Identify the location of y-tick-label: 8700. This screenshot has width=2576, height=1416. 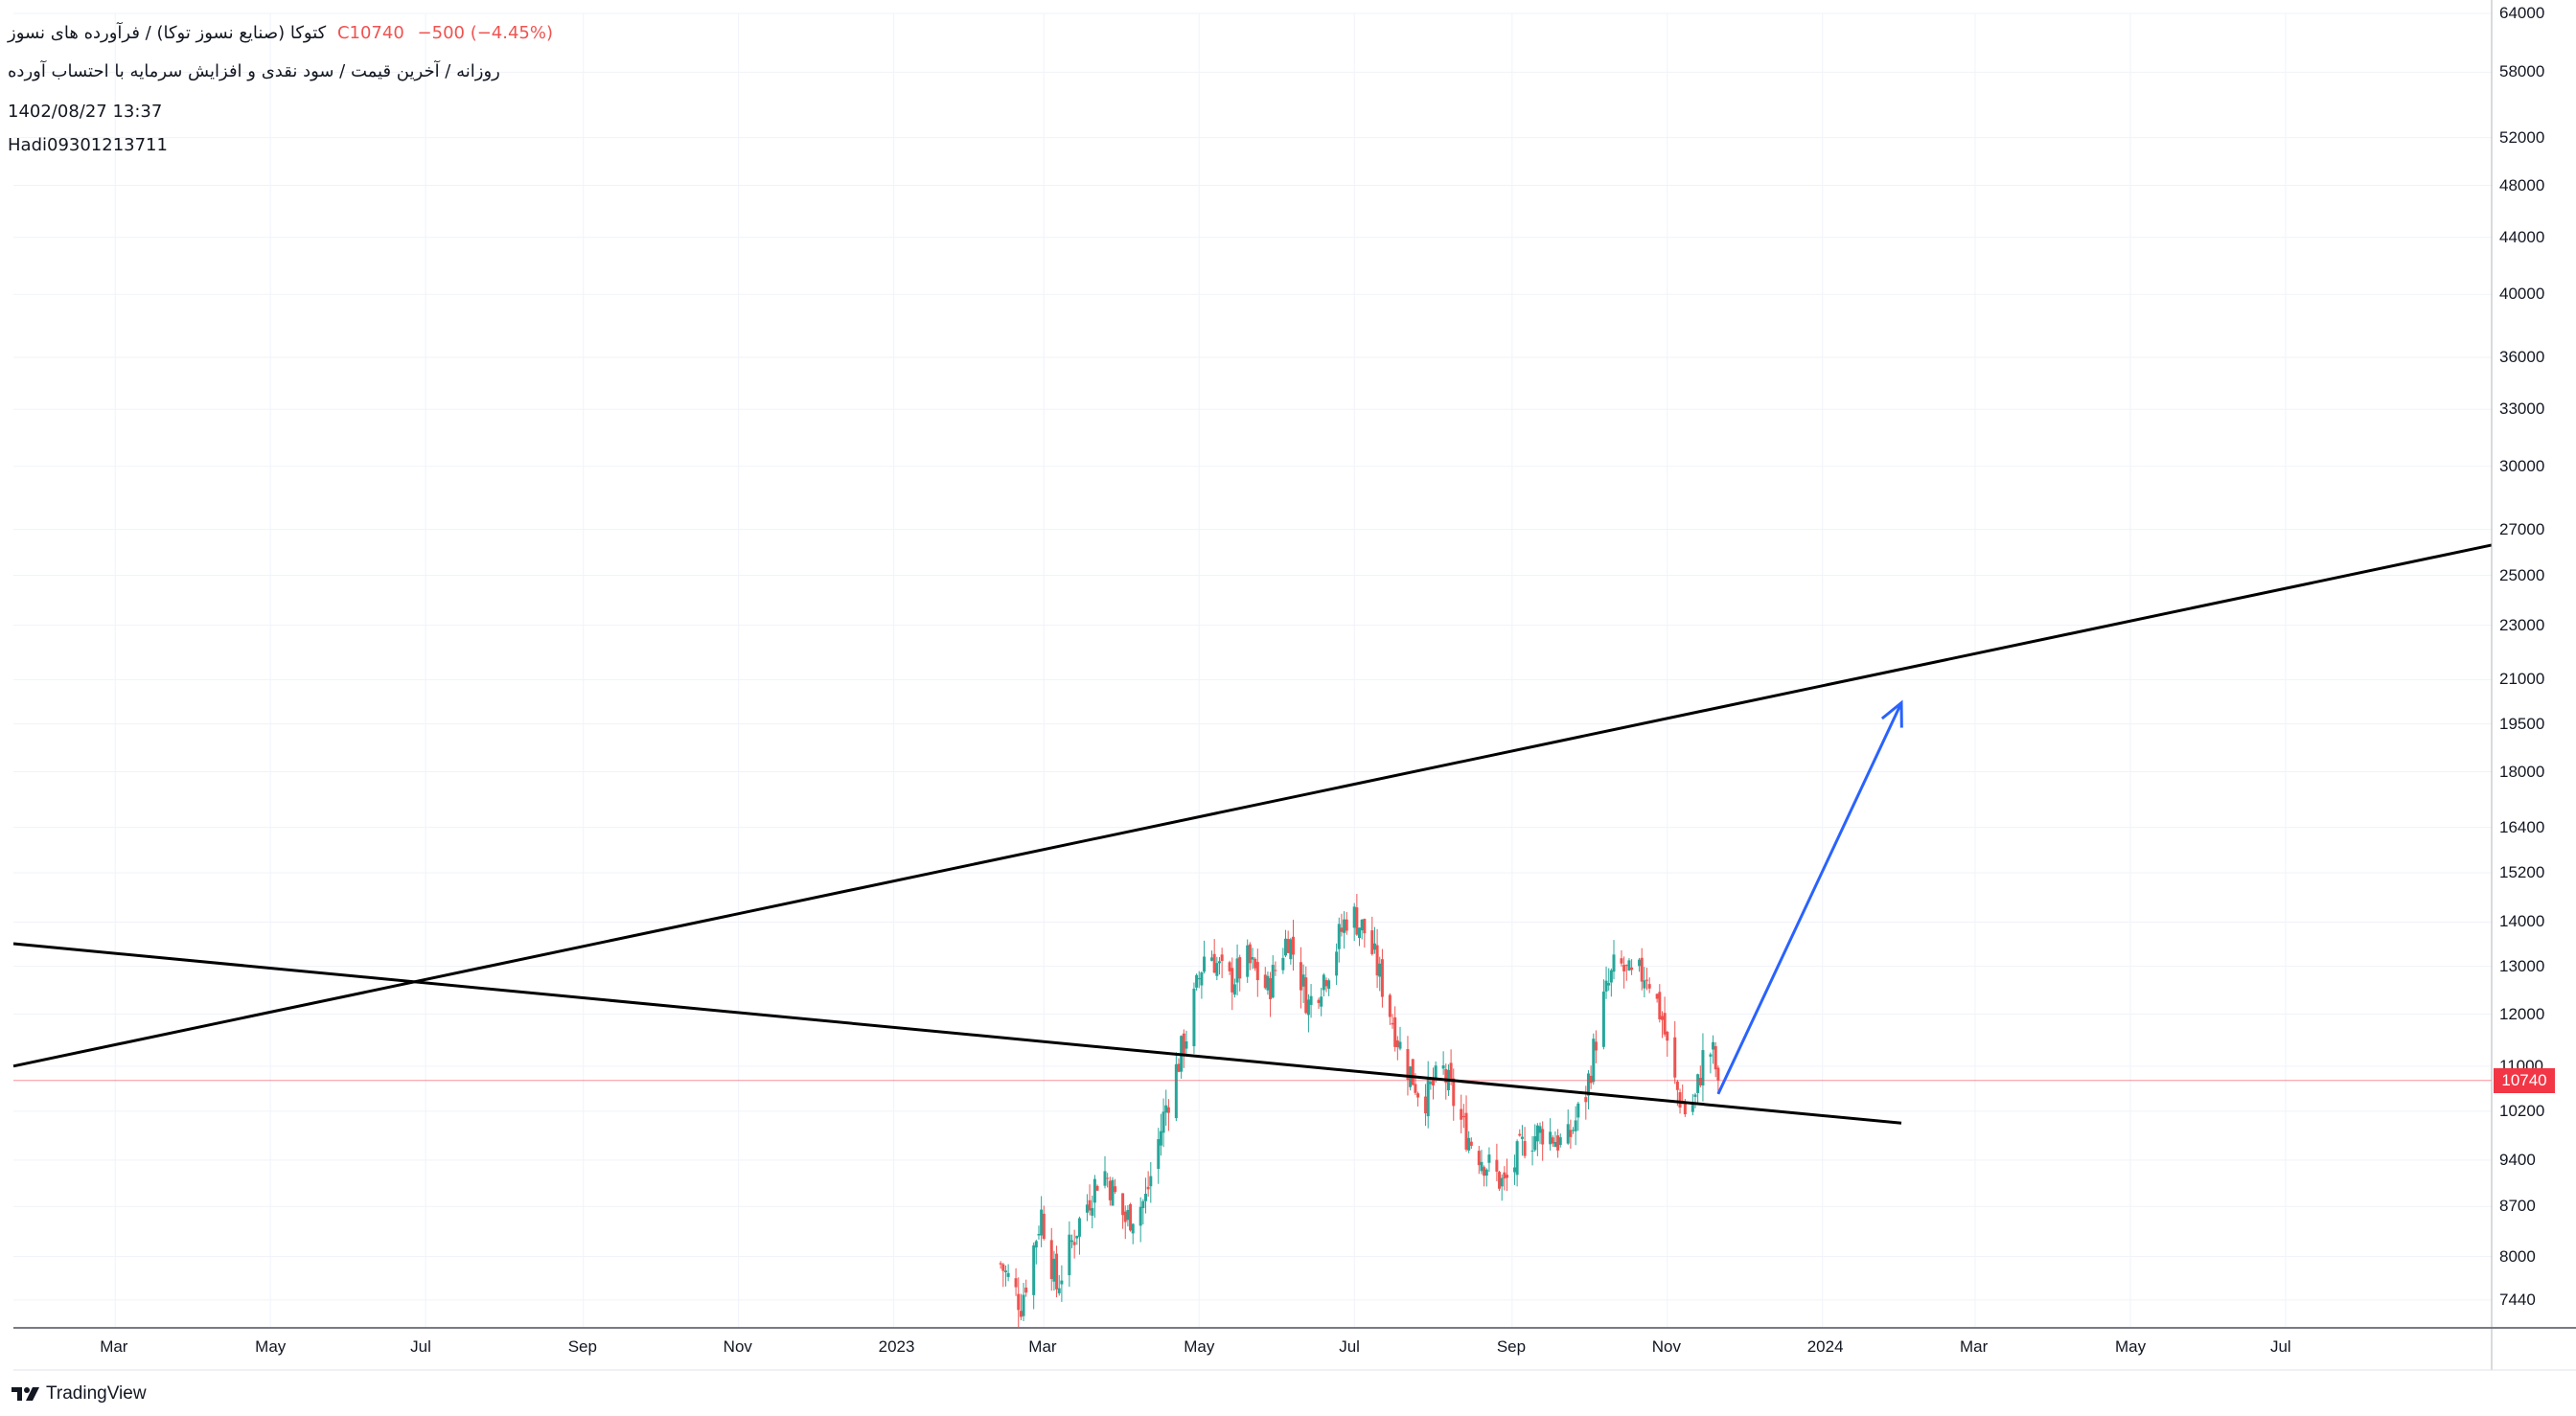
(2517, 1206).